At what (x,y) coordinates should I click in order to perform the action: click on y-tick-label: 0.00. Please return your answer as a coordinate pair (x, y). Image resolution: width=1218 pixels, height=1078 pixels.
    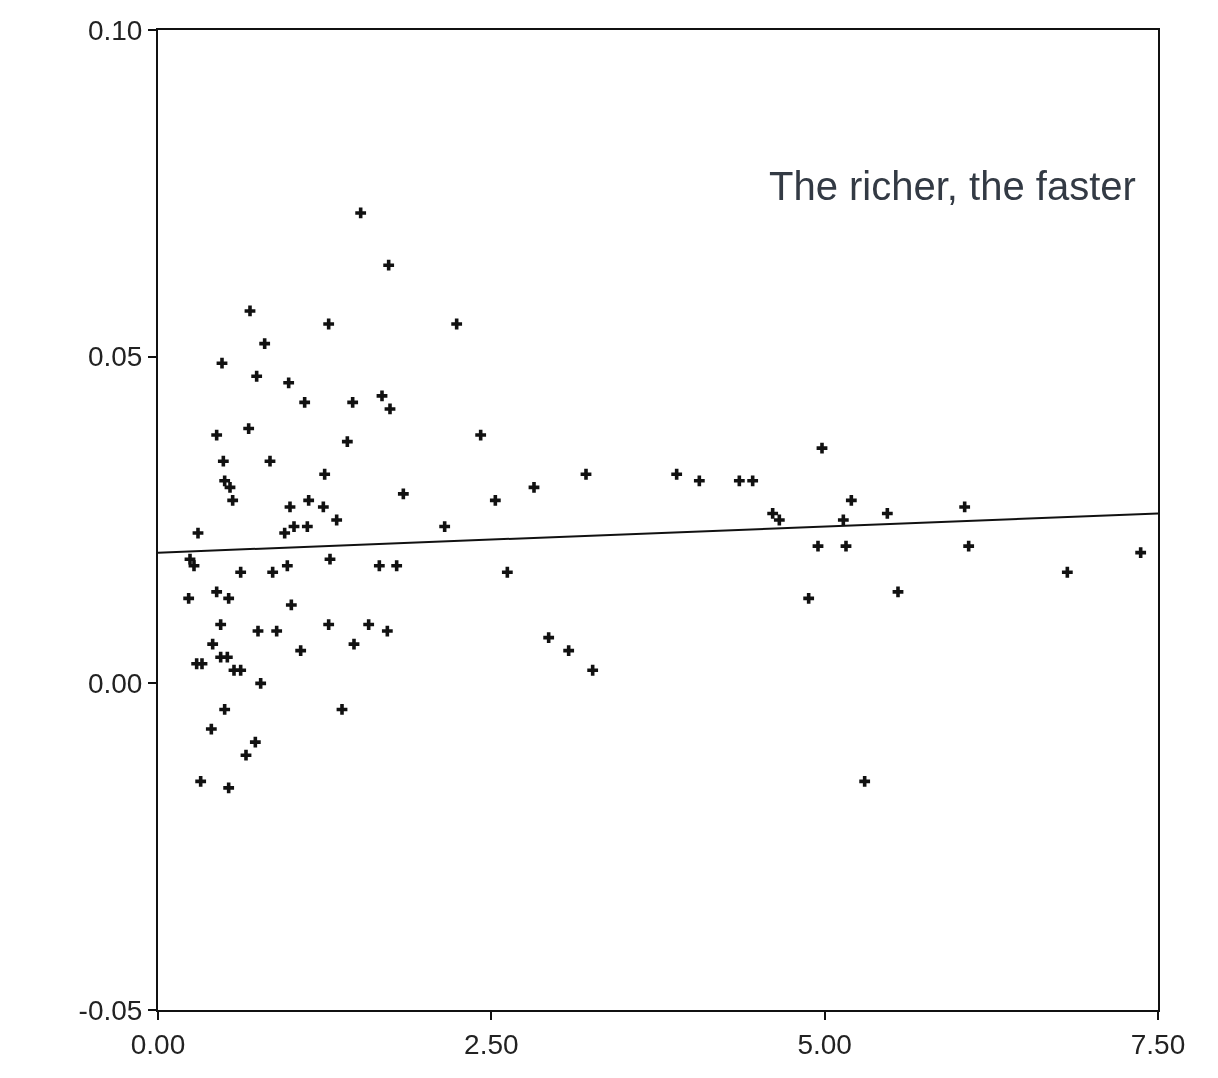
    Looking at the image, I should click on (115, 684).